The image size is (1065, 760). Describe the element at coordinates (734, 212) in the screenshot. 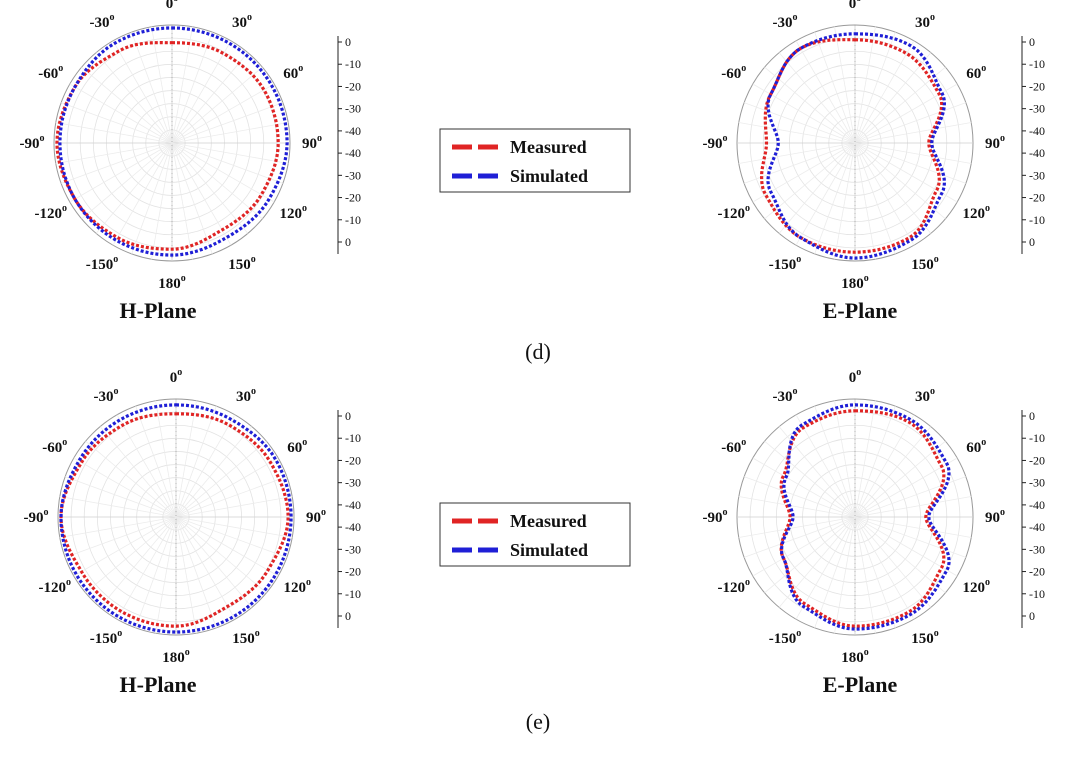

I see `angle-tick-label: -120o` at that location.